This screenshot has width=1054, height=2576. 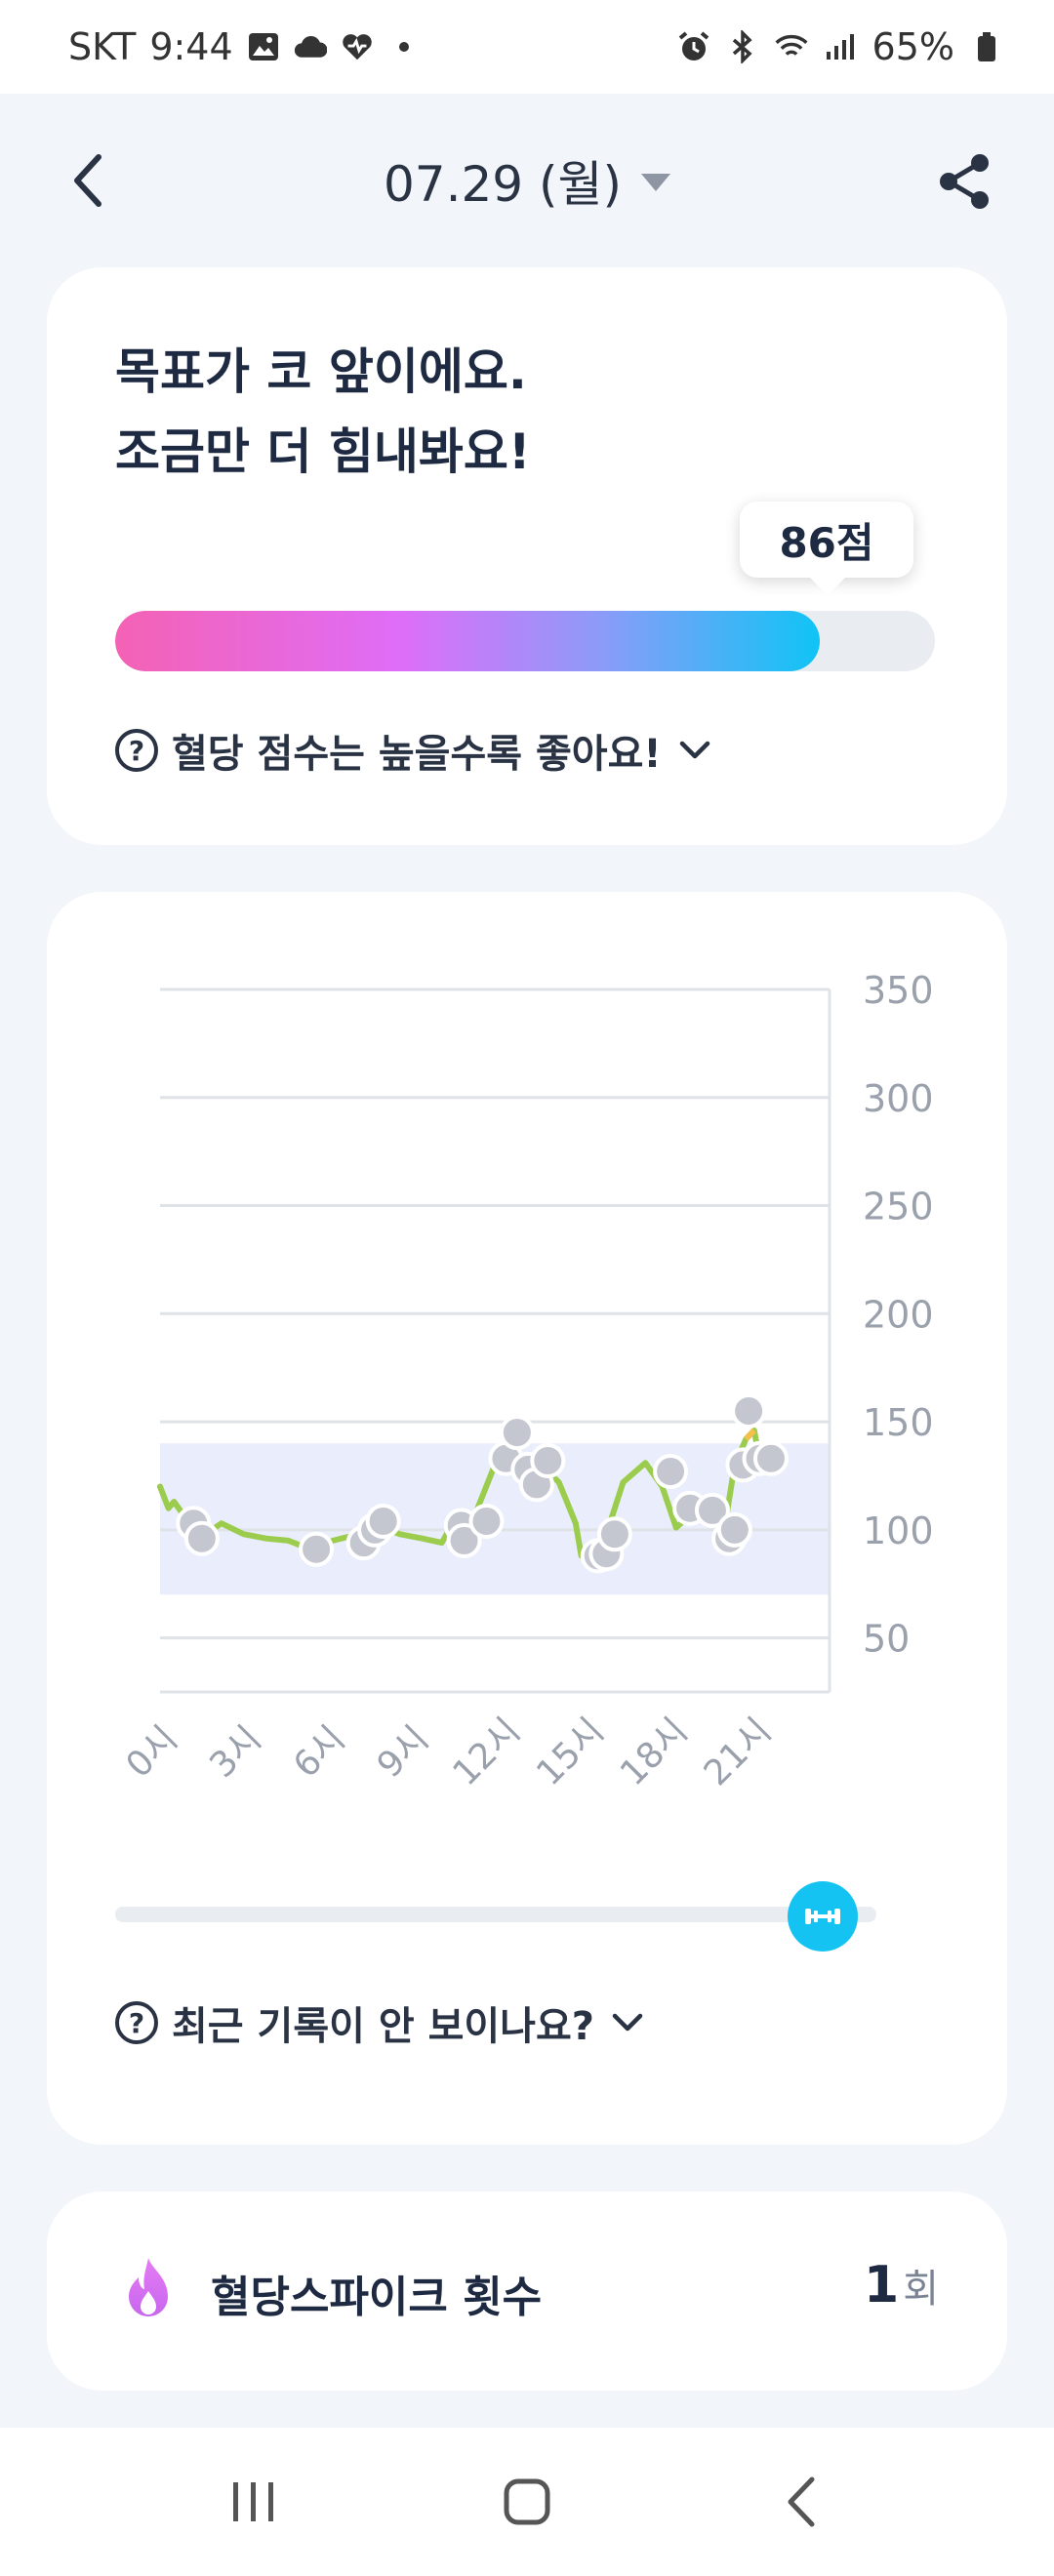 I want to click on spike-segment, so click(x=750, y=1434).